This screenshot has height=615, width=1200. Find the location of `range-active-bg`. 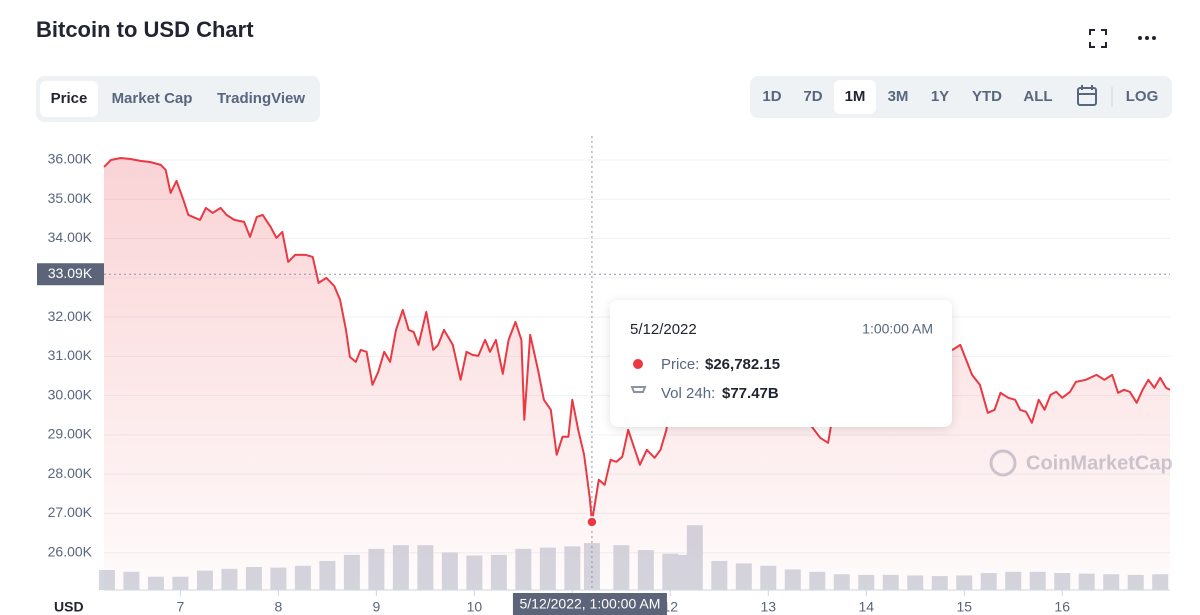

range-active-bg is located at coordinates (855, 97).